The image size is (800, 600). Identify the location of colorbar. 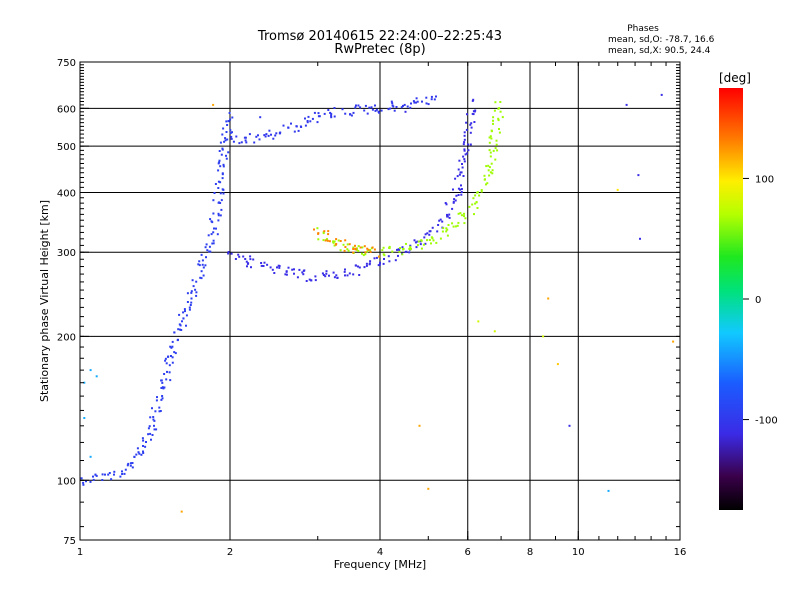
(731, 299).